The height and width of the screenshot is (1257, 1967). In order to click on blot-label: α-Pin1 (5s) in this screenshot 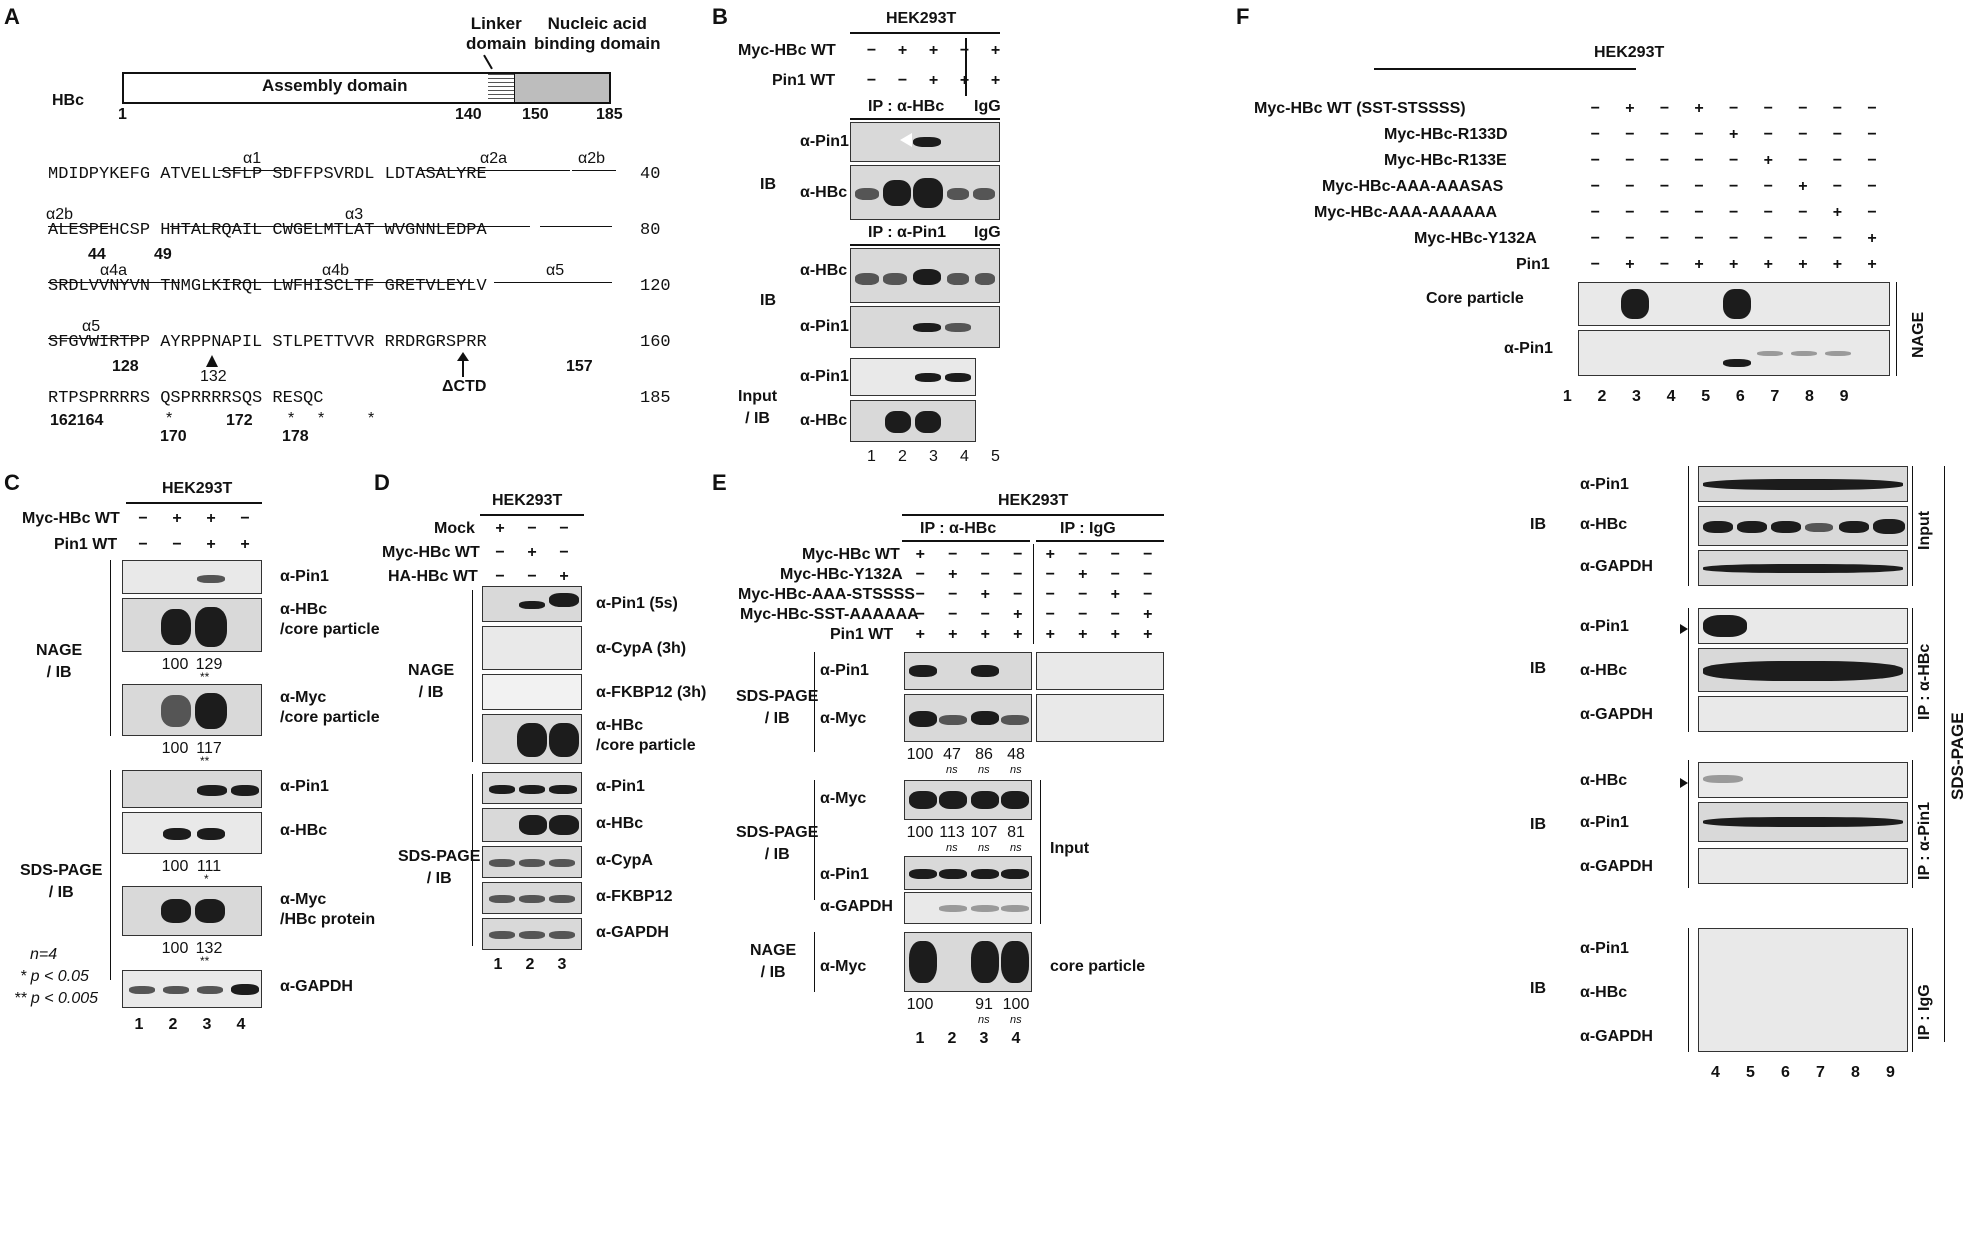, I will do `click(637, 603)`.